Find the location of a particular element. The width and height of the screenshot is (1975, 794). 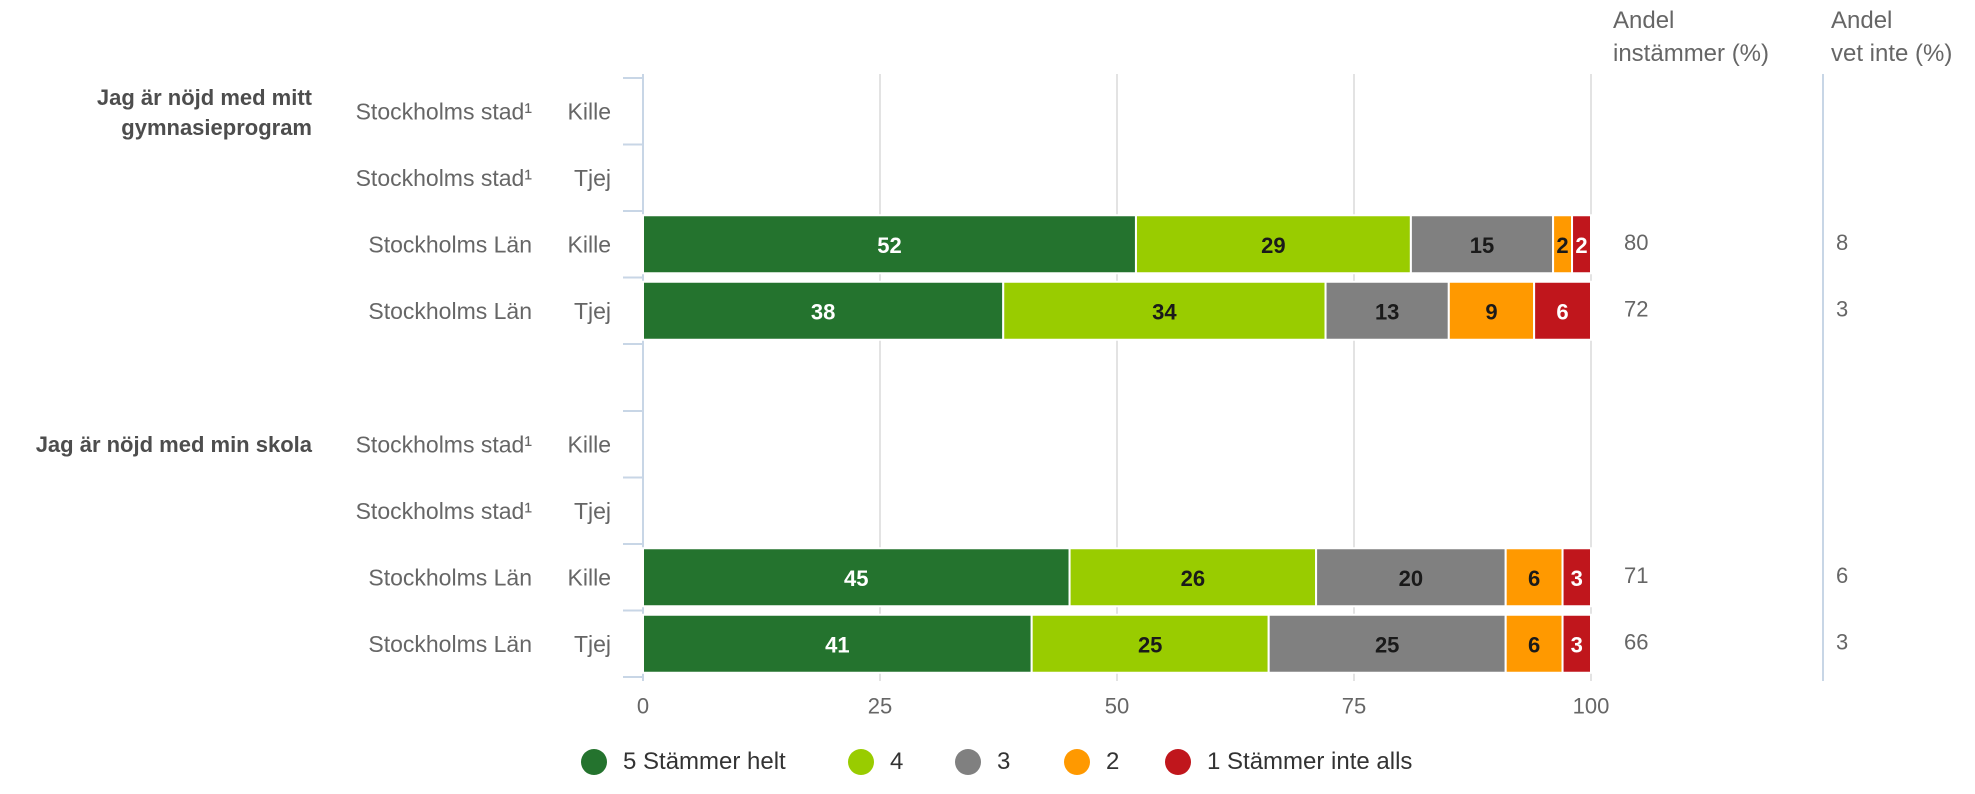

legend-label-5: 5 Stämmer helt is located at coordinates (704, 761).